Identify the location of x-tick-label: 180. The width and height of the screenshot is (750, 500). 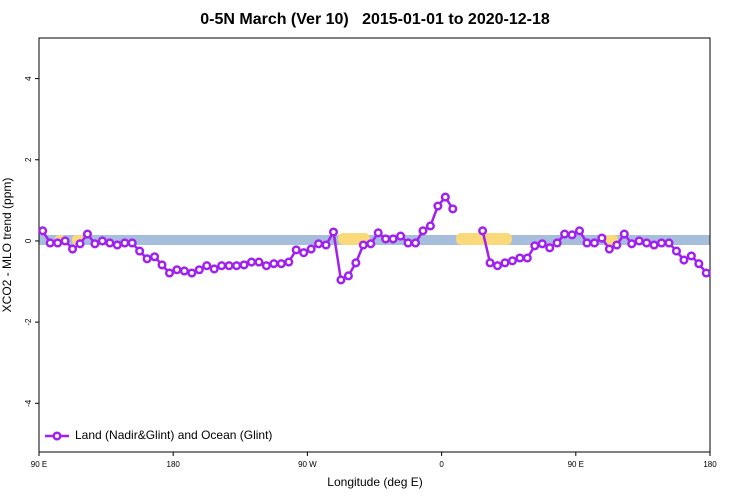
(710, 464).